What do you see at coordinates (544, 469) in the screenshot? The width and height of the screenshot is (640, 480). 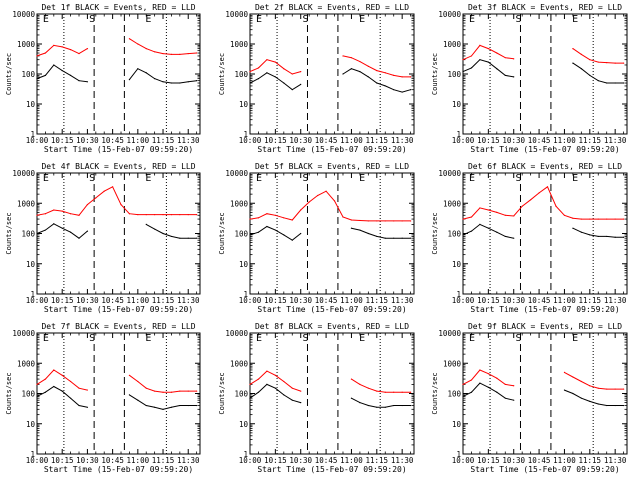 I see `x-axis-label: Start Time (15-Feb-07 09:59:20)` at bounding box center [544, 469].